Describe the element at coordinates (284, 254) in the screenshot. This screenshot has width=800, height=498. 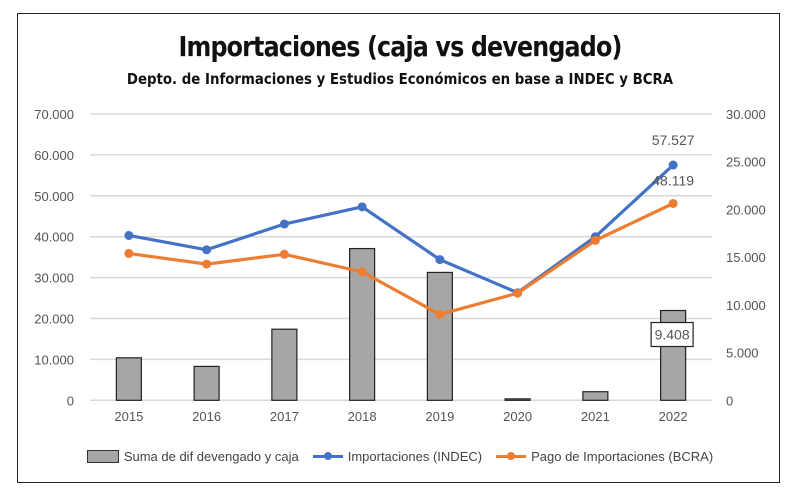
I see `point-bcra-2017` at that location.